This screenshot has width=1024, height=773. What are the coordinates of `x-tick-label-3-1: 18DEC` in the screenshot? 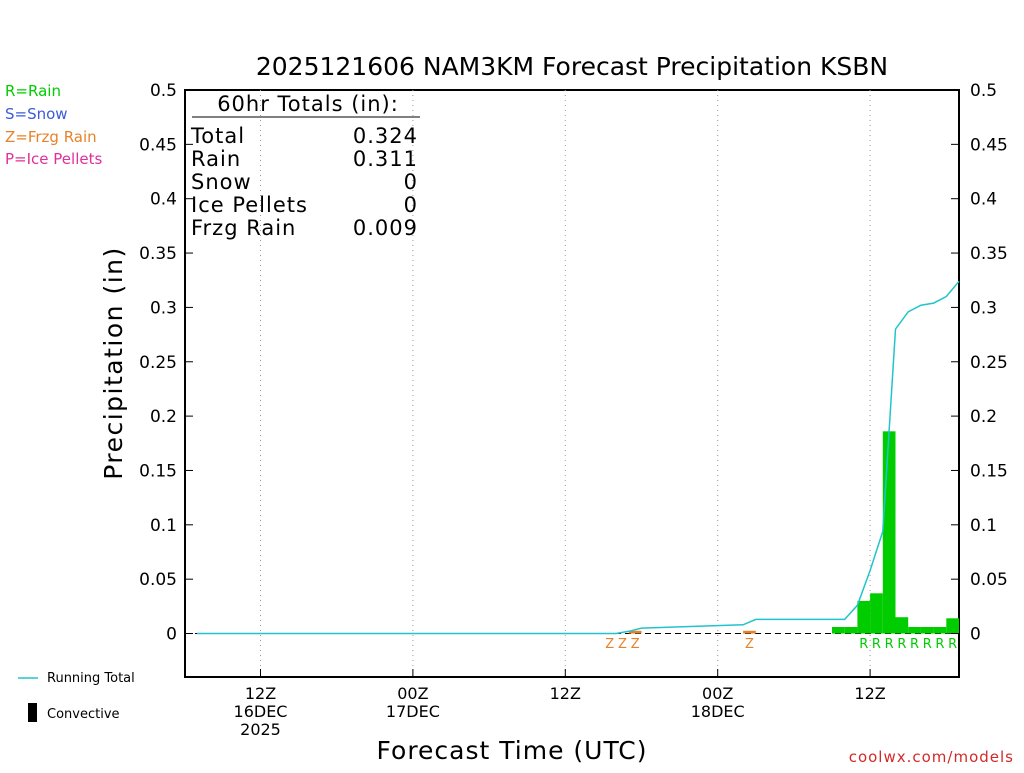 It's located at (718, 711).